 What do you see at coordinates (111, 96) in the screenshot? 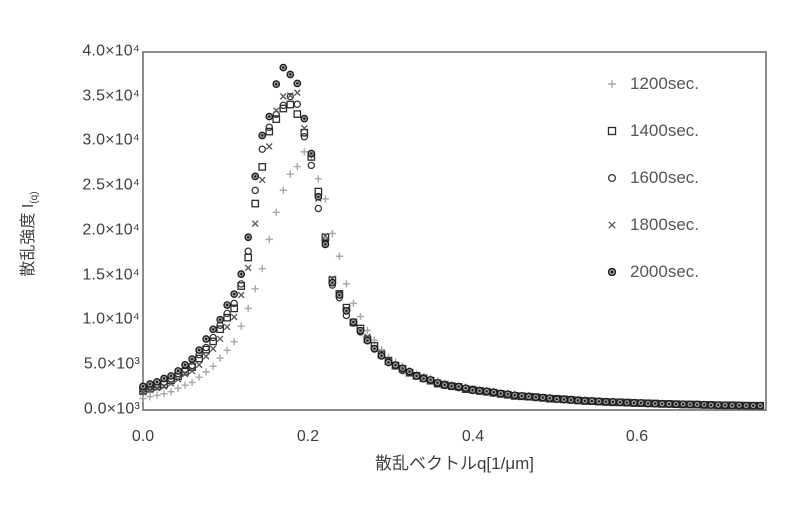
I see `y-tick-label: 3.5×10⁴` at bounding box center [111, 96].